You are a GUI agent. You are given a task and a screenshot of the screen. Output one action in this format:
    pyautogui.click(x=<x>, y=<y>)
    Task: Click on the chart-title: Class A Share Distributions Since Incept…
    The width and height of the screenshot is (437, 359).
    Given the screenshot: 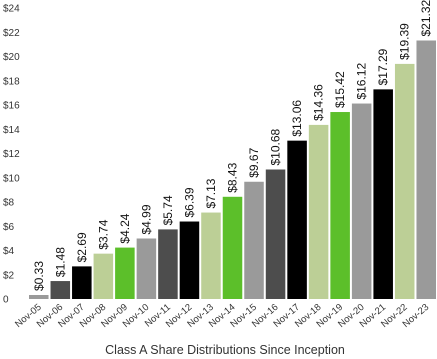 What is the action you would take?
    pyautogui.click(x=225, y=350)
    